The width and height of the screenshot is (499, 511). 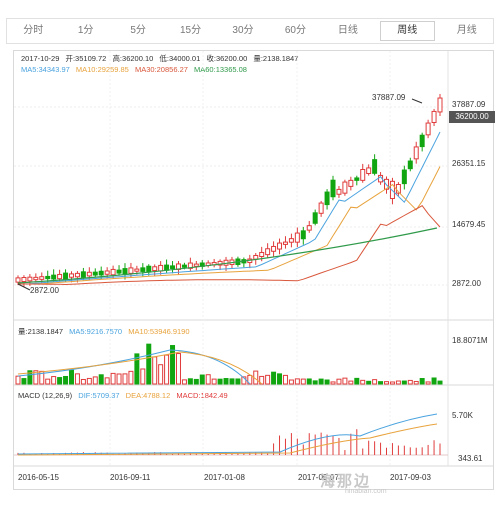 What do you see at coordinates (190, 30) in the screenshot?
I see `tab-3: 15分` at bounding box center [190, 30].